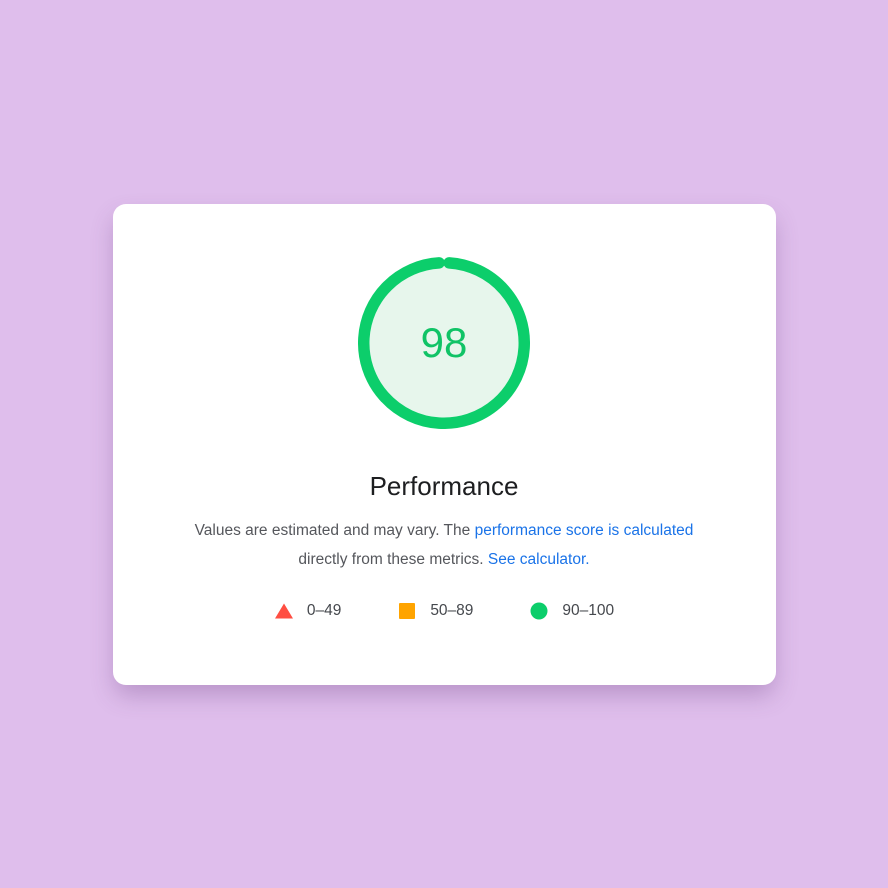 This screenshot has width=888, height=888. I want to click on category-title: Performance, so click(444, 485).